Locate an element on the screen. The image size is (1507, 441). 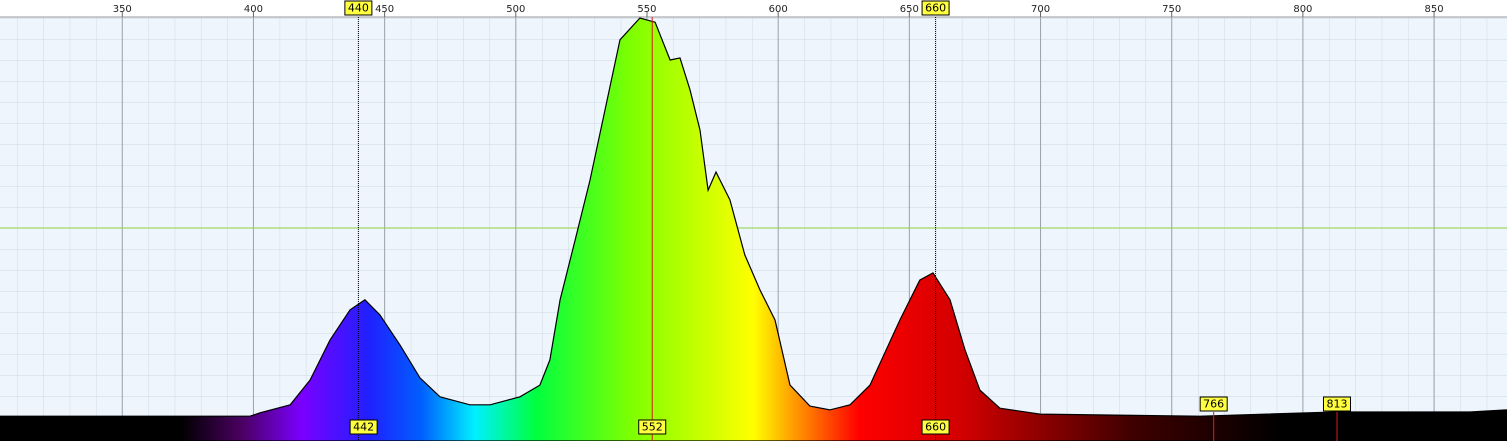
peak-tag: 442 is located at coordinates (363, 427).